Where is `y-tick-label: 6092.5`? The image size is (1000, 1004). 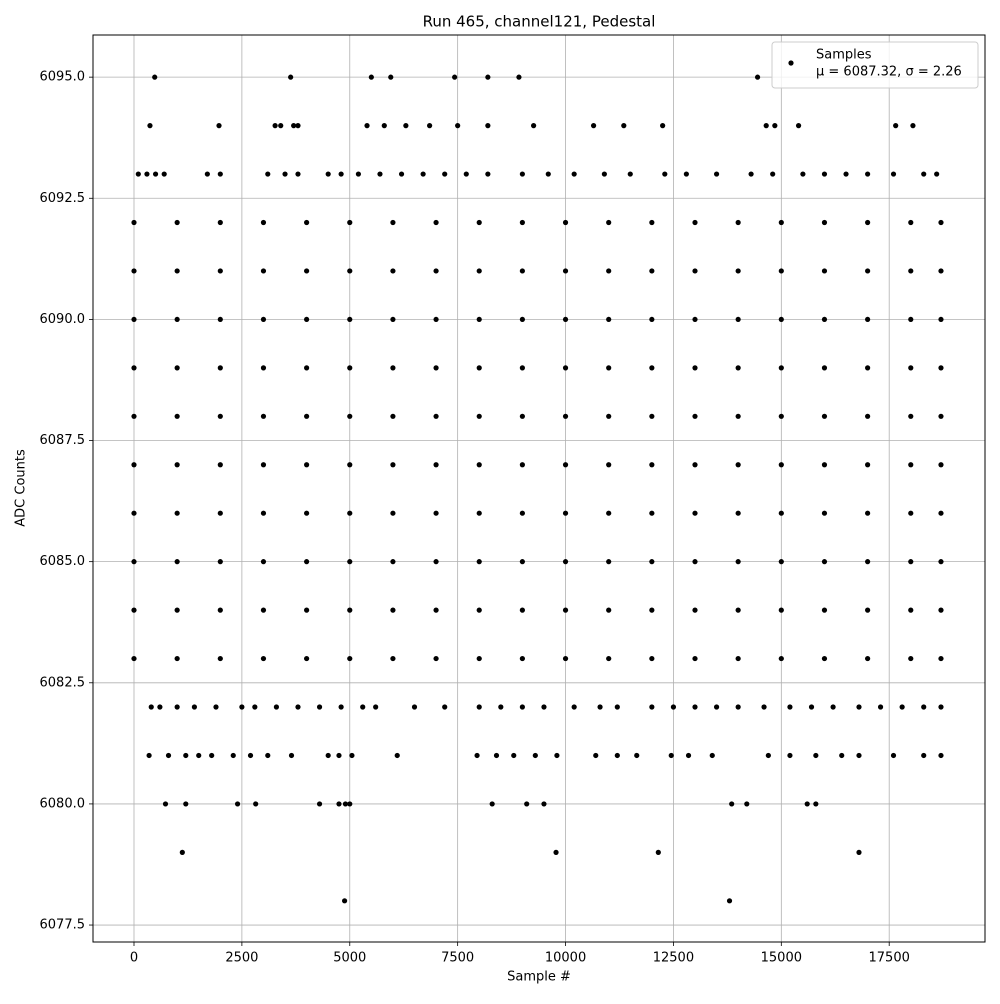 y-tick-label: 6092.5 is located at coordinates (63, 198).